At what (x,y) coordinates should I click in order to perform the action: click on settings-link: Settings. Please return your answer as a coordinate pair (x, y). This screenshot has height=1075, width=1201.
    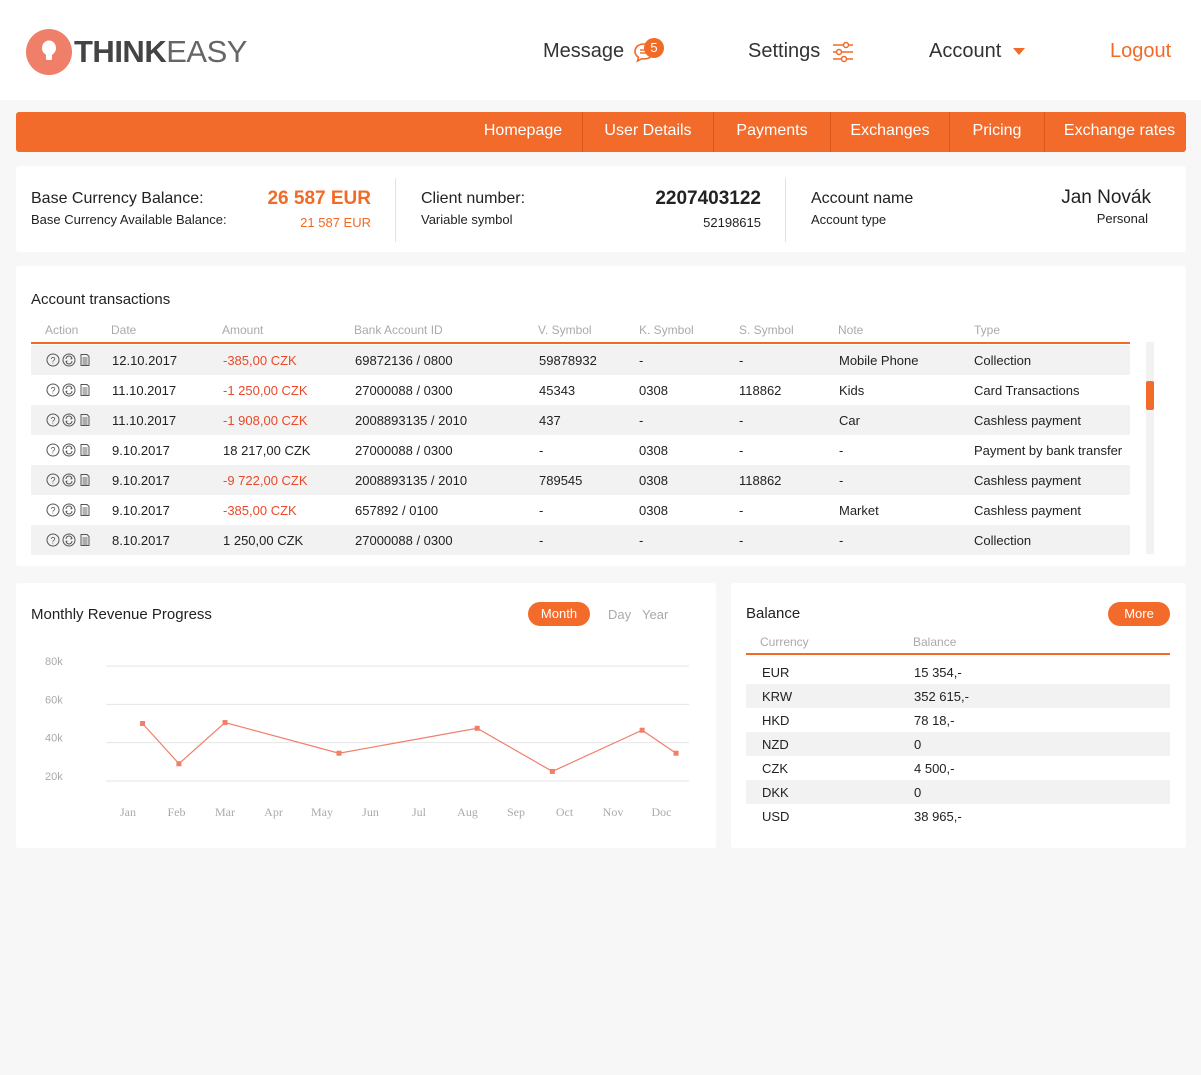
    Looking at the image, I should click on (801, 51).